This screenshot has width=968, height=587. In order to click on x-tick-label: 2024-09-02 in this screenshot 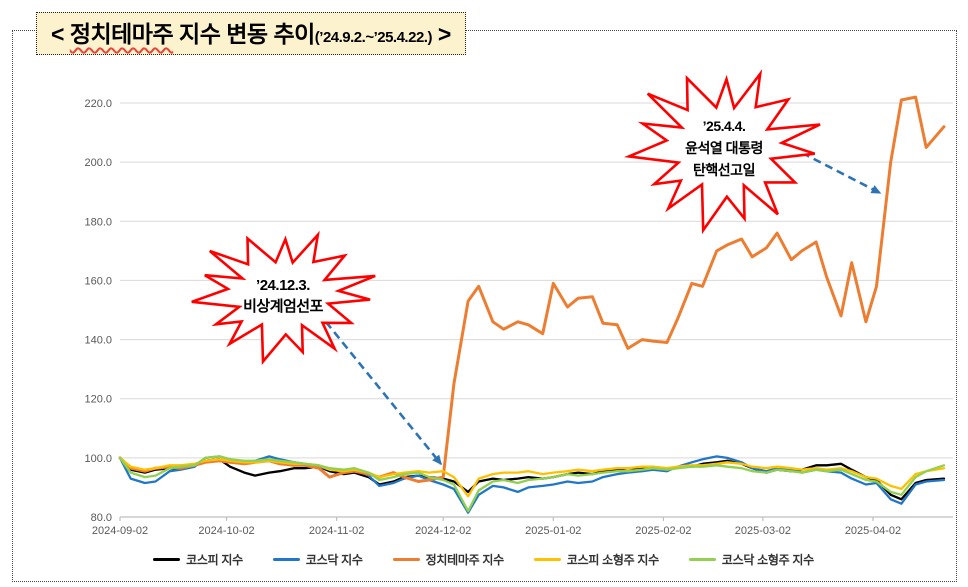, I will do `click(120, 531)`.